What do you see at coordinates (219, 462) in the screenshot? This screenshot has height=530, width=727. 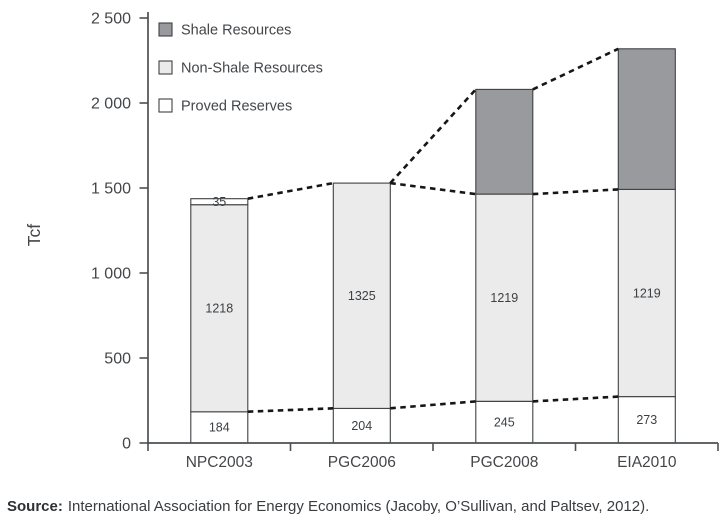 I see `x-tick-label-npc2003: NPC2003` at bounding box center [219, 462].